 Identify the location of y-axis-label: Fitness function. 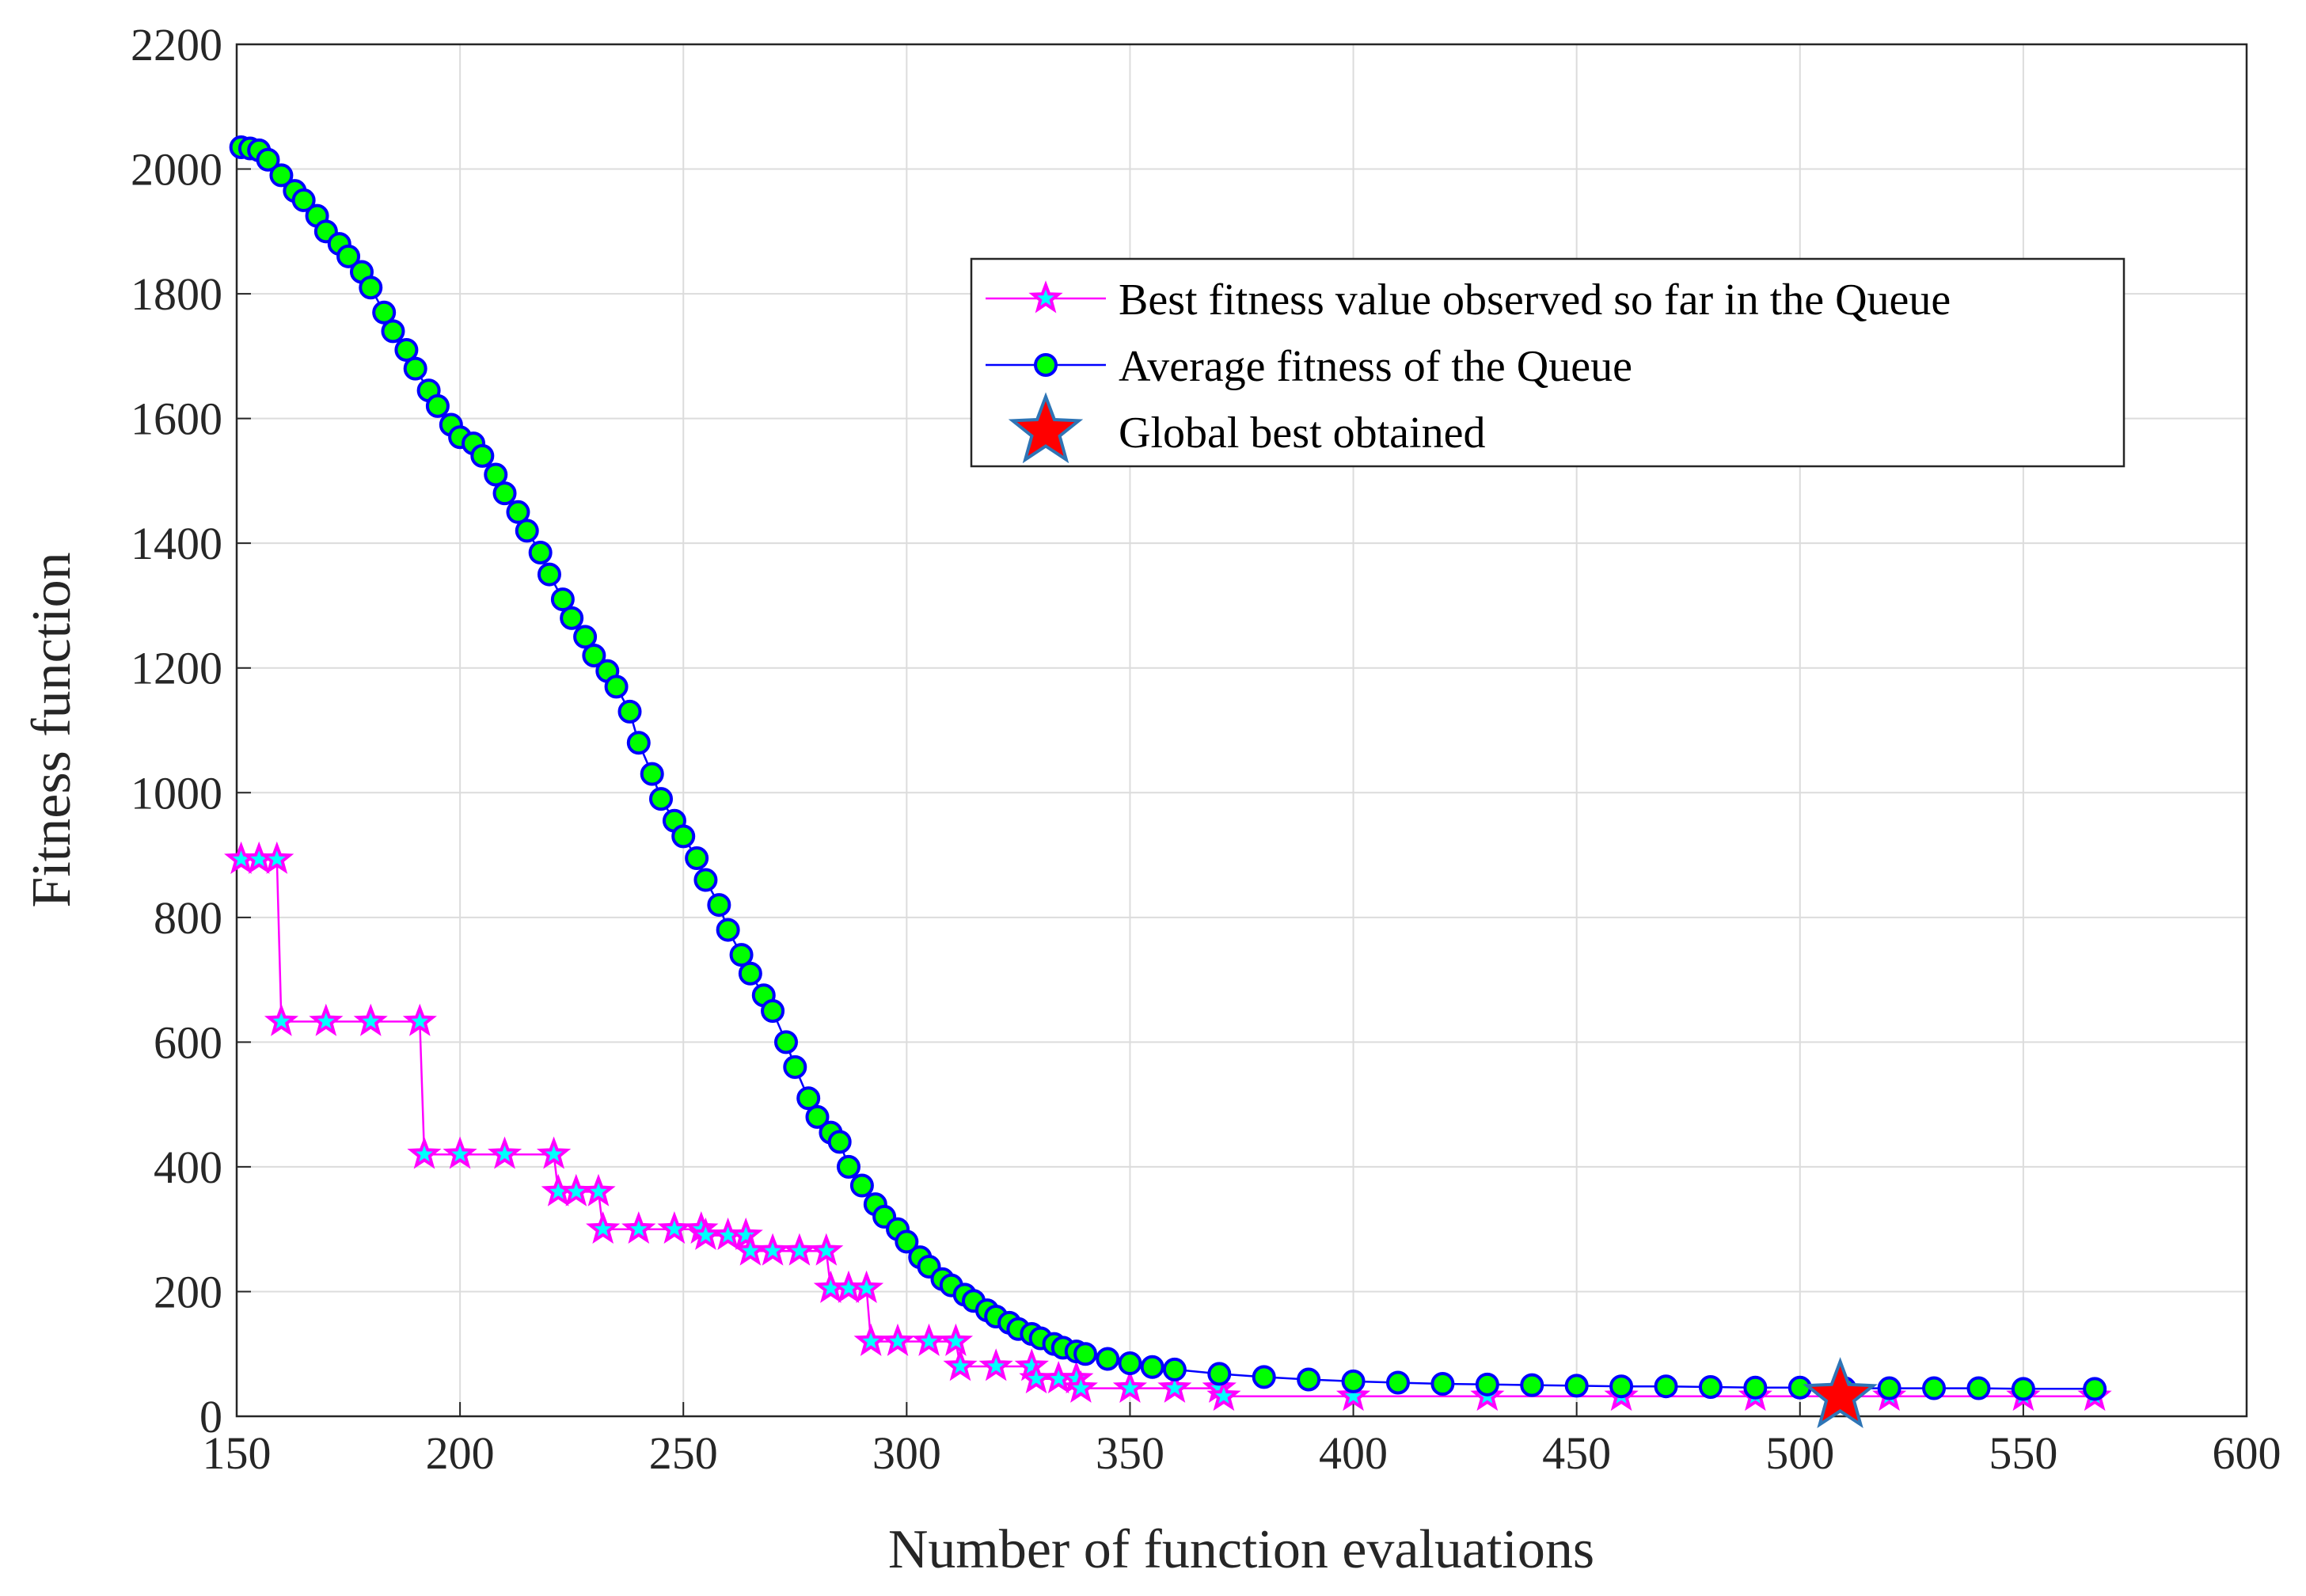
(51, 729).